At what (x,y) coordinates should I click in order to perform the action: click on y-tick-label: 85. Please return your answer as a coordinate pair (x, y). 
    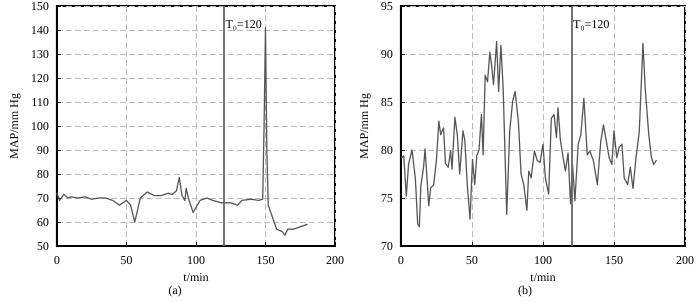
    Looking at the image, I should click on (386, 102).